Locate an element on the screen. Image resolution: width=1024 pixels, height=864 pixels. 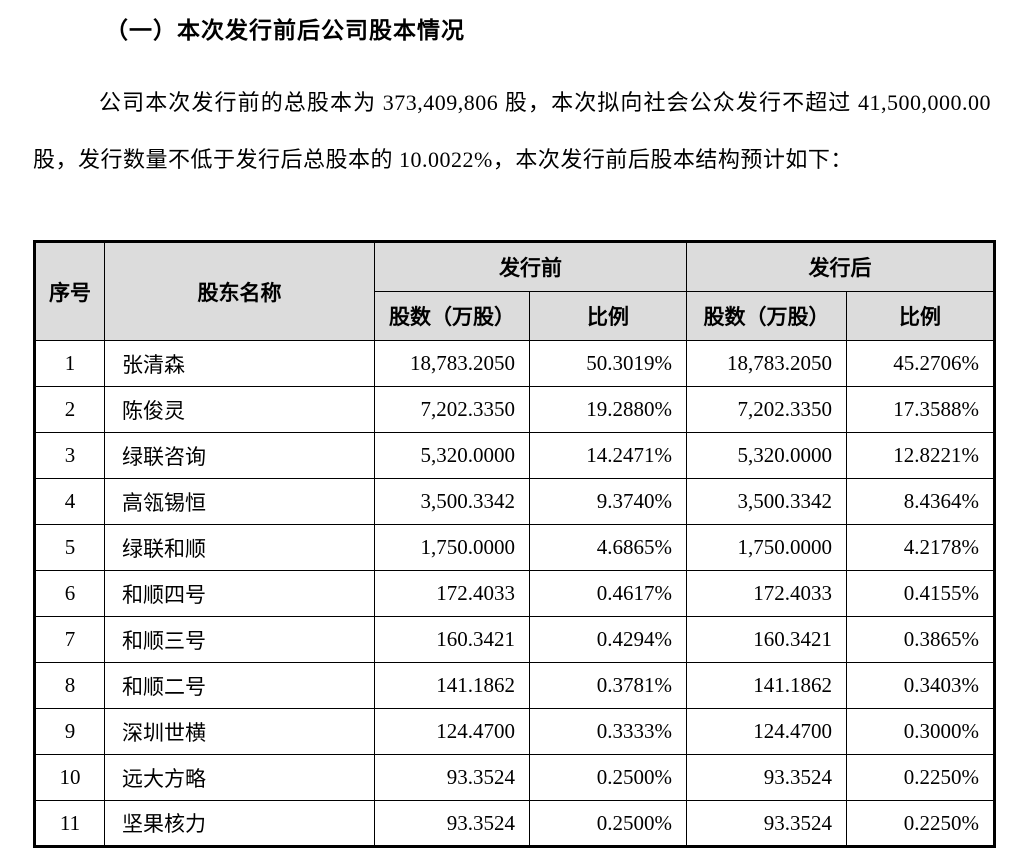
cell-post-shares: 7,202.3350 is located at coordinates (766, 409).